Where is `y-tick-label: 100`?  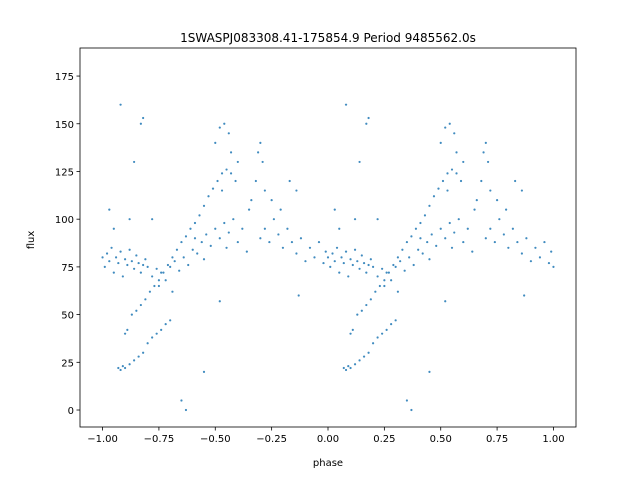 y-tick-label: 100 is located at coordinates (64, 220).